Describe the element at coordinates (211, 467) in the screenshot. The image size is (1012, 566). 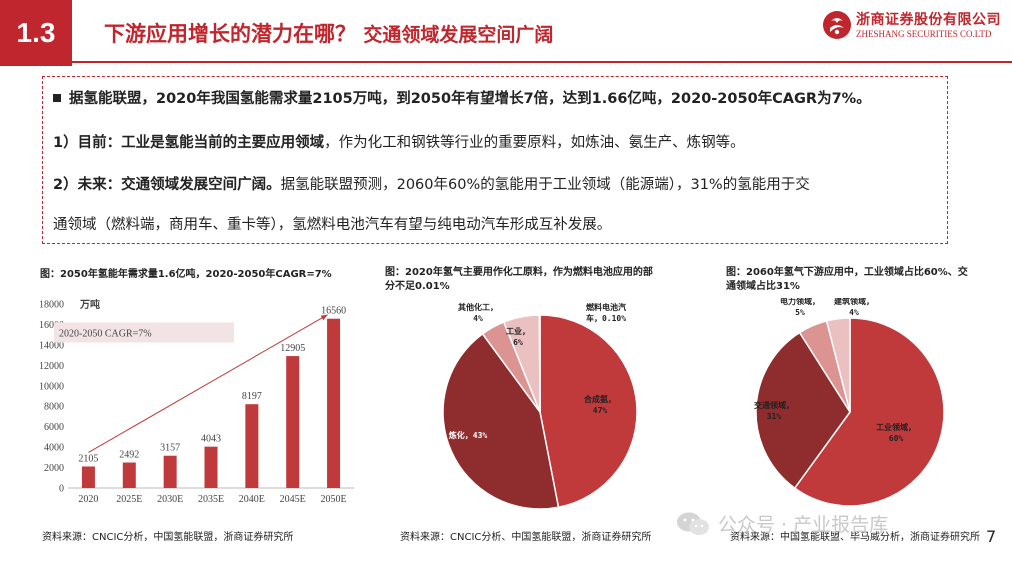
I see `bar-2035E` at that location.